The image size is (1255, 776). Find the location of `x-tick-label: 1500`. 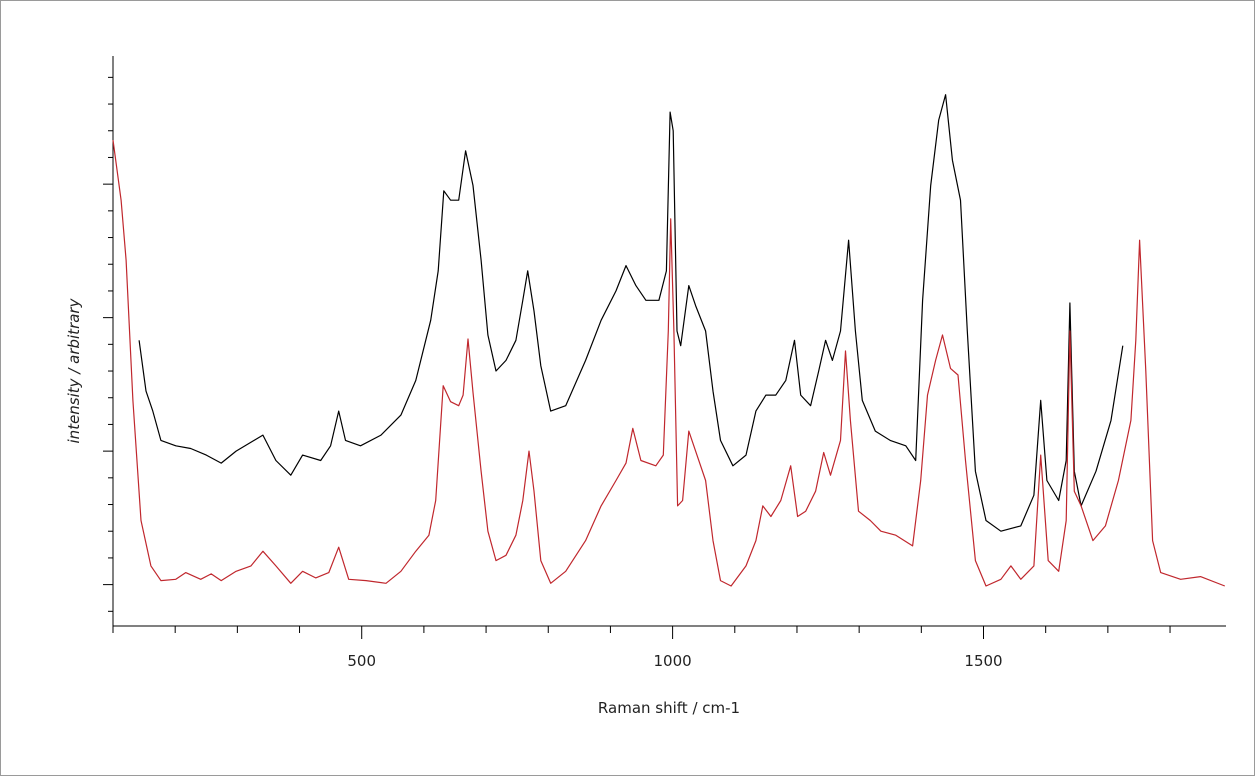

x-tick-label: 1500 is located at coordinates (983, 661).